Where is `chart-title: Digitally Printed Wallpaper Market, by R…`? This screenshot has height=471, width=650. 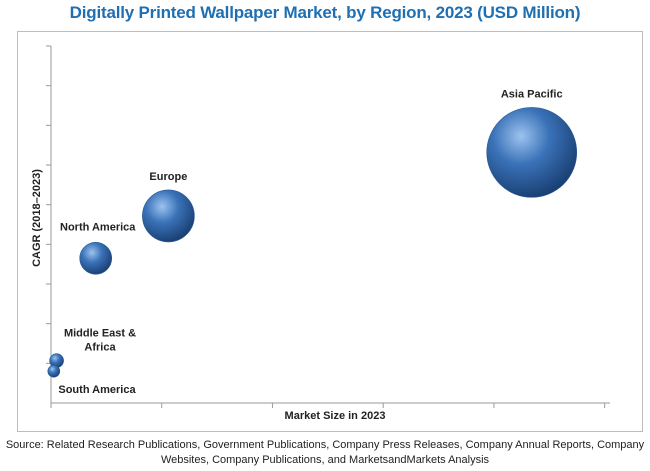 chart-title: Digitally Printed Wallpaper Market, by R… is located at coordinates (325, 12).